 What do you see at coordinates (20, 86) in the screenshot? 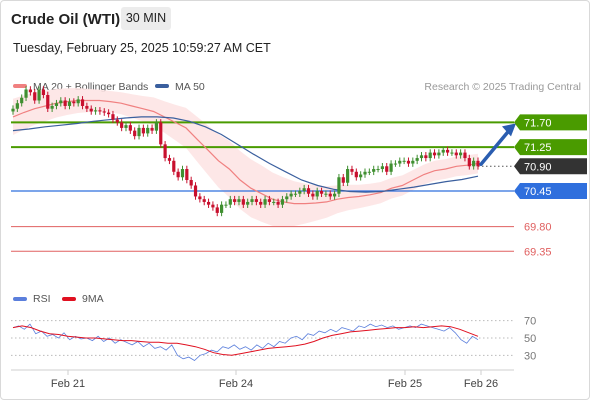
I see `ma20-legend-swatch` at bounding box center [20, 86].